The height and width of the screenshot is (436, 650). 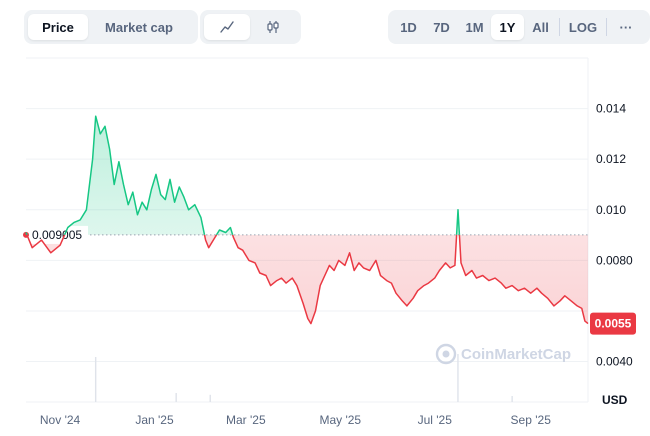 I want to click on chart-type-switch: Price Market cap, so click(x=111, y=27).